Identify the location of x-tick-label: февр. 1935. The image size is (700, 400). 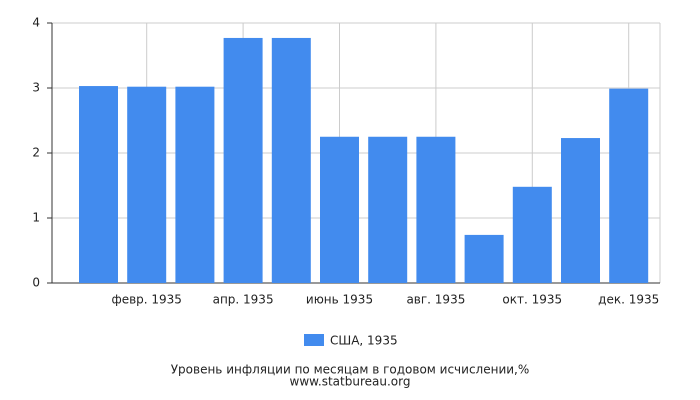
(146, 300).